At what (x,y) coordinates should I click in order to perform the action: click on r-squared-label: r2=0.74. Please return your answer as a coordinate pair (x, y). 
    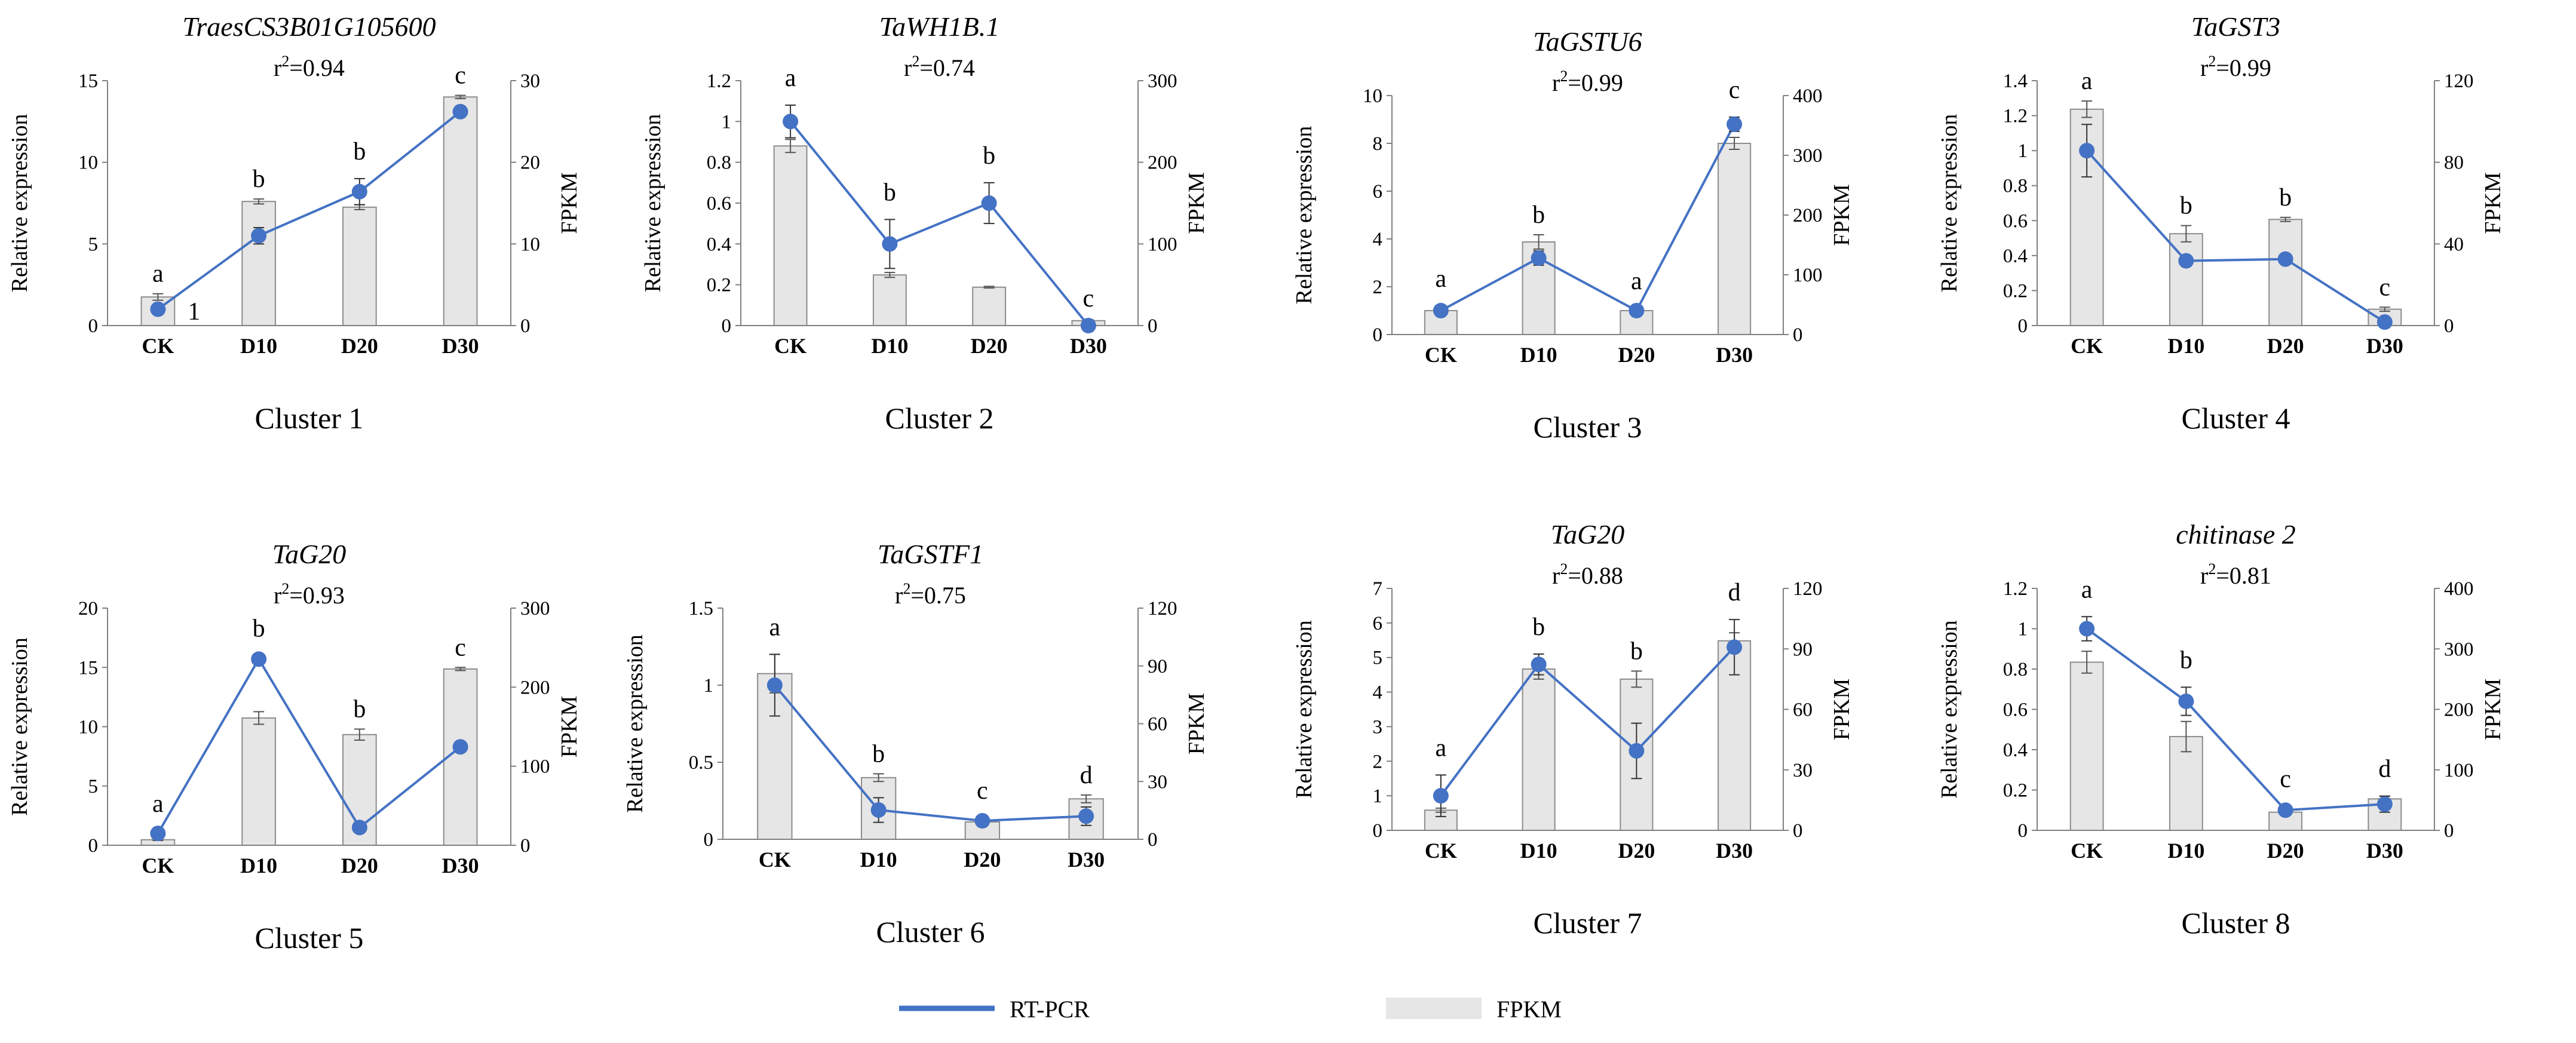
    Looking at the image, I should click on (939, 67).